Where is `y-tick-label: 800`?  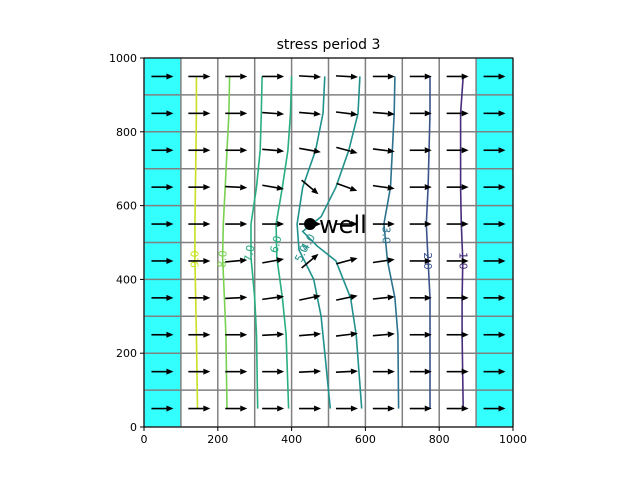
y-tick-label: 800 is located at coordinates (126, 132).